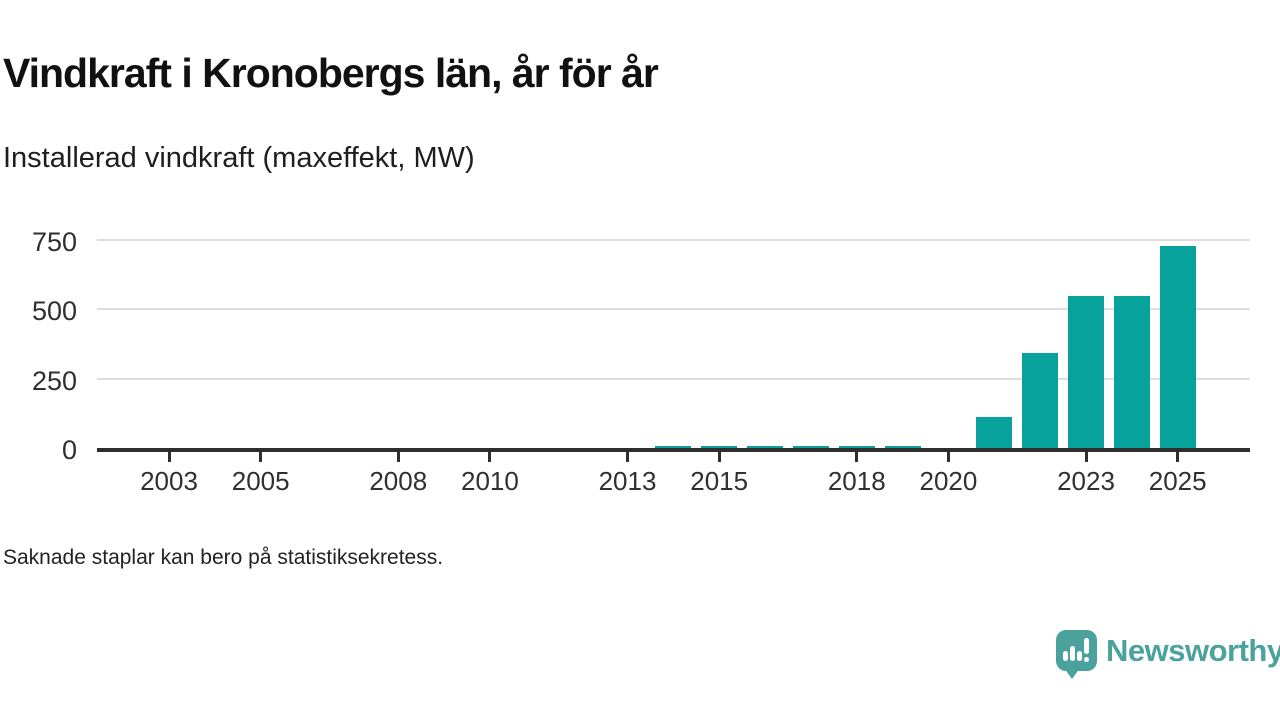 This screenshot has width=1280, height=720. I want to click on x-axis-label-2010: 2010, so click(490, 481).